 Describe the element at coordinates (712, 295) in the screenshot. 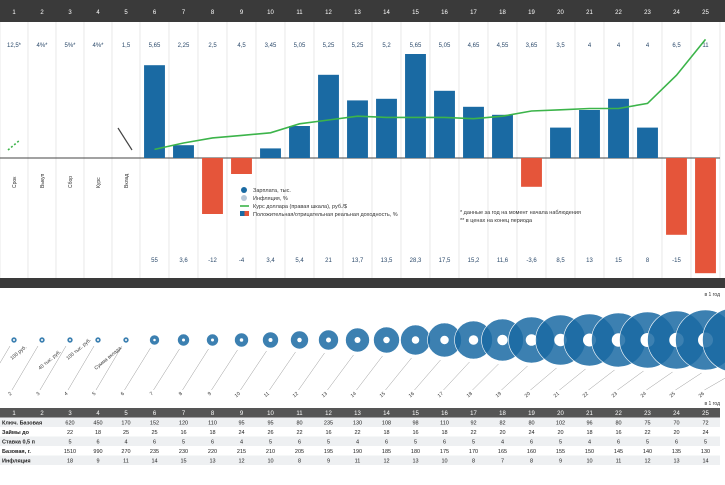

I see `bubble-corner-label: в 1 год` at that location.